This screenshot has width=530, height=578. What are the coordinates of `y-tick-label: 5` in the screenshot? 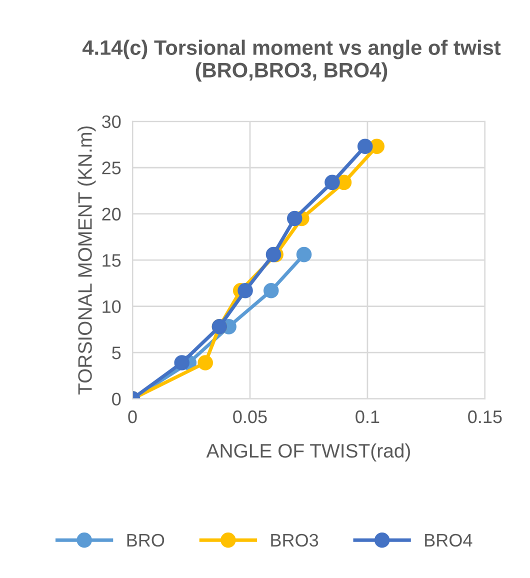 It's located at (116, 353).